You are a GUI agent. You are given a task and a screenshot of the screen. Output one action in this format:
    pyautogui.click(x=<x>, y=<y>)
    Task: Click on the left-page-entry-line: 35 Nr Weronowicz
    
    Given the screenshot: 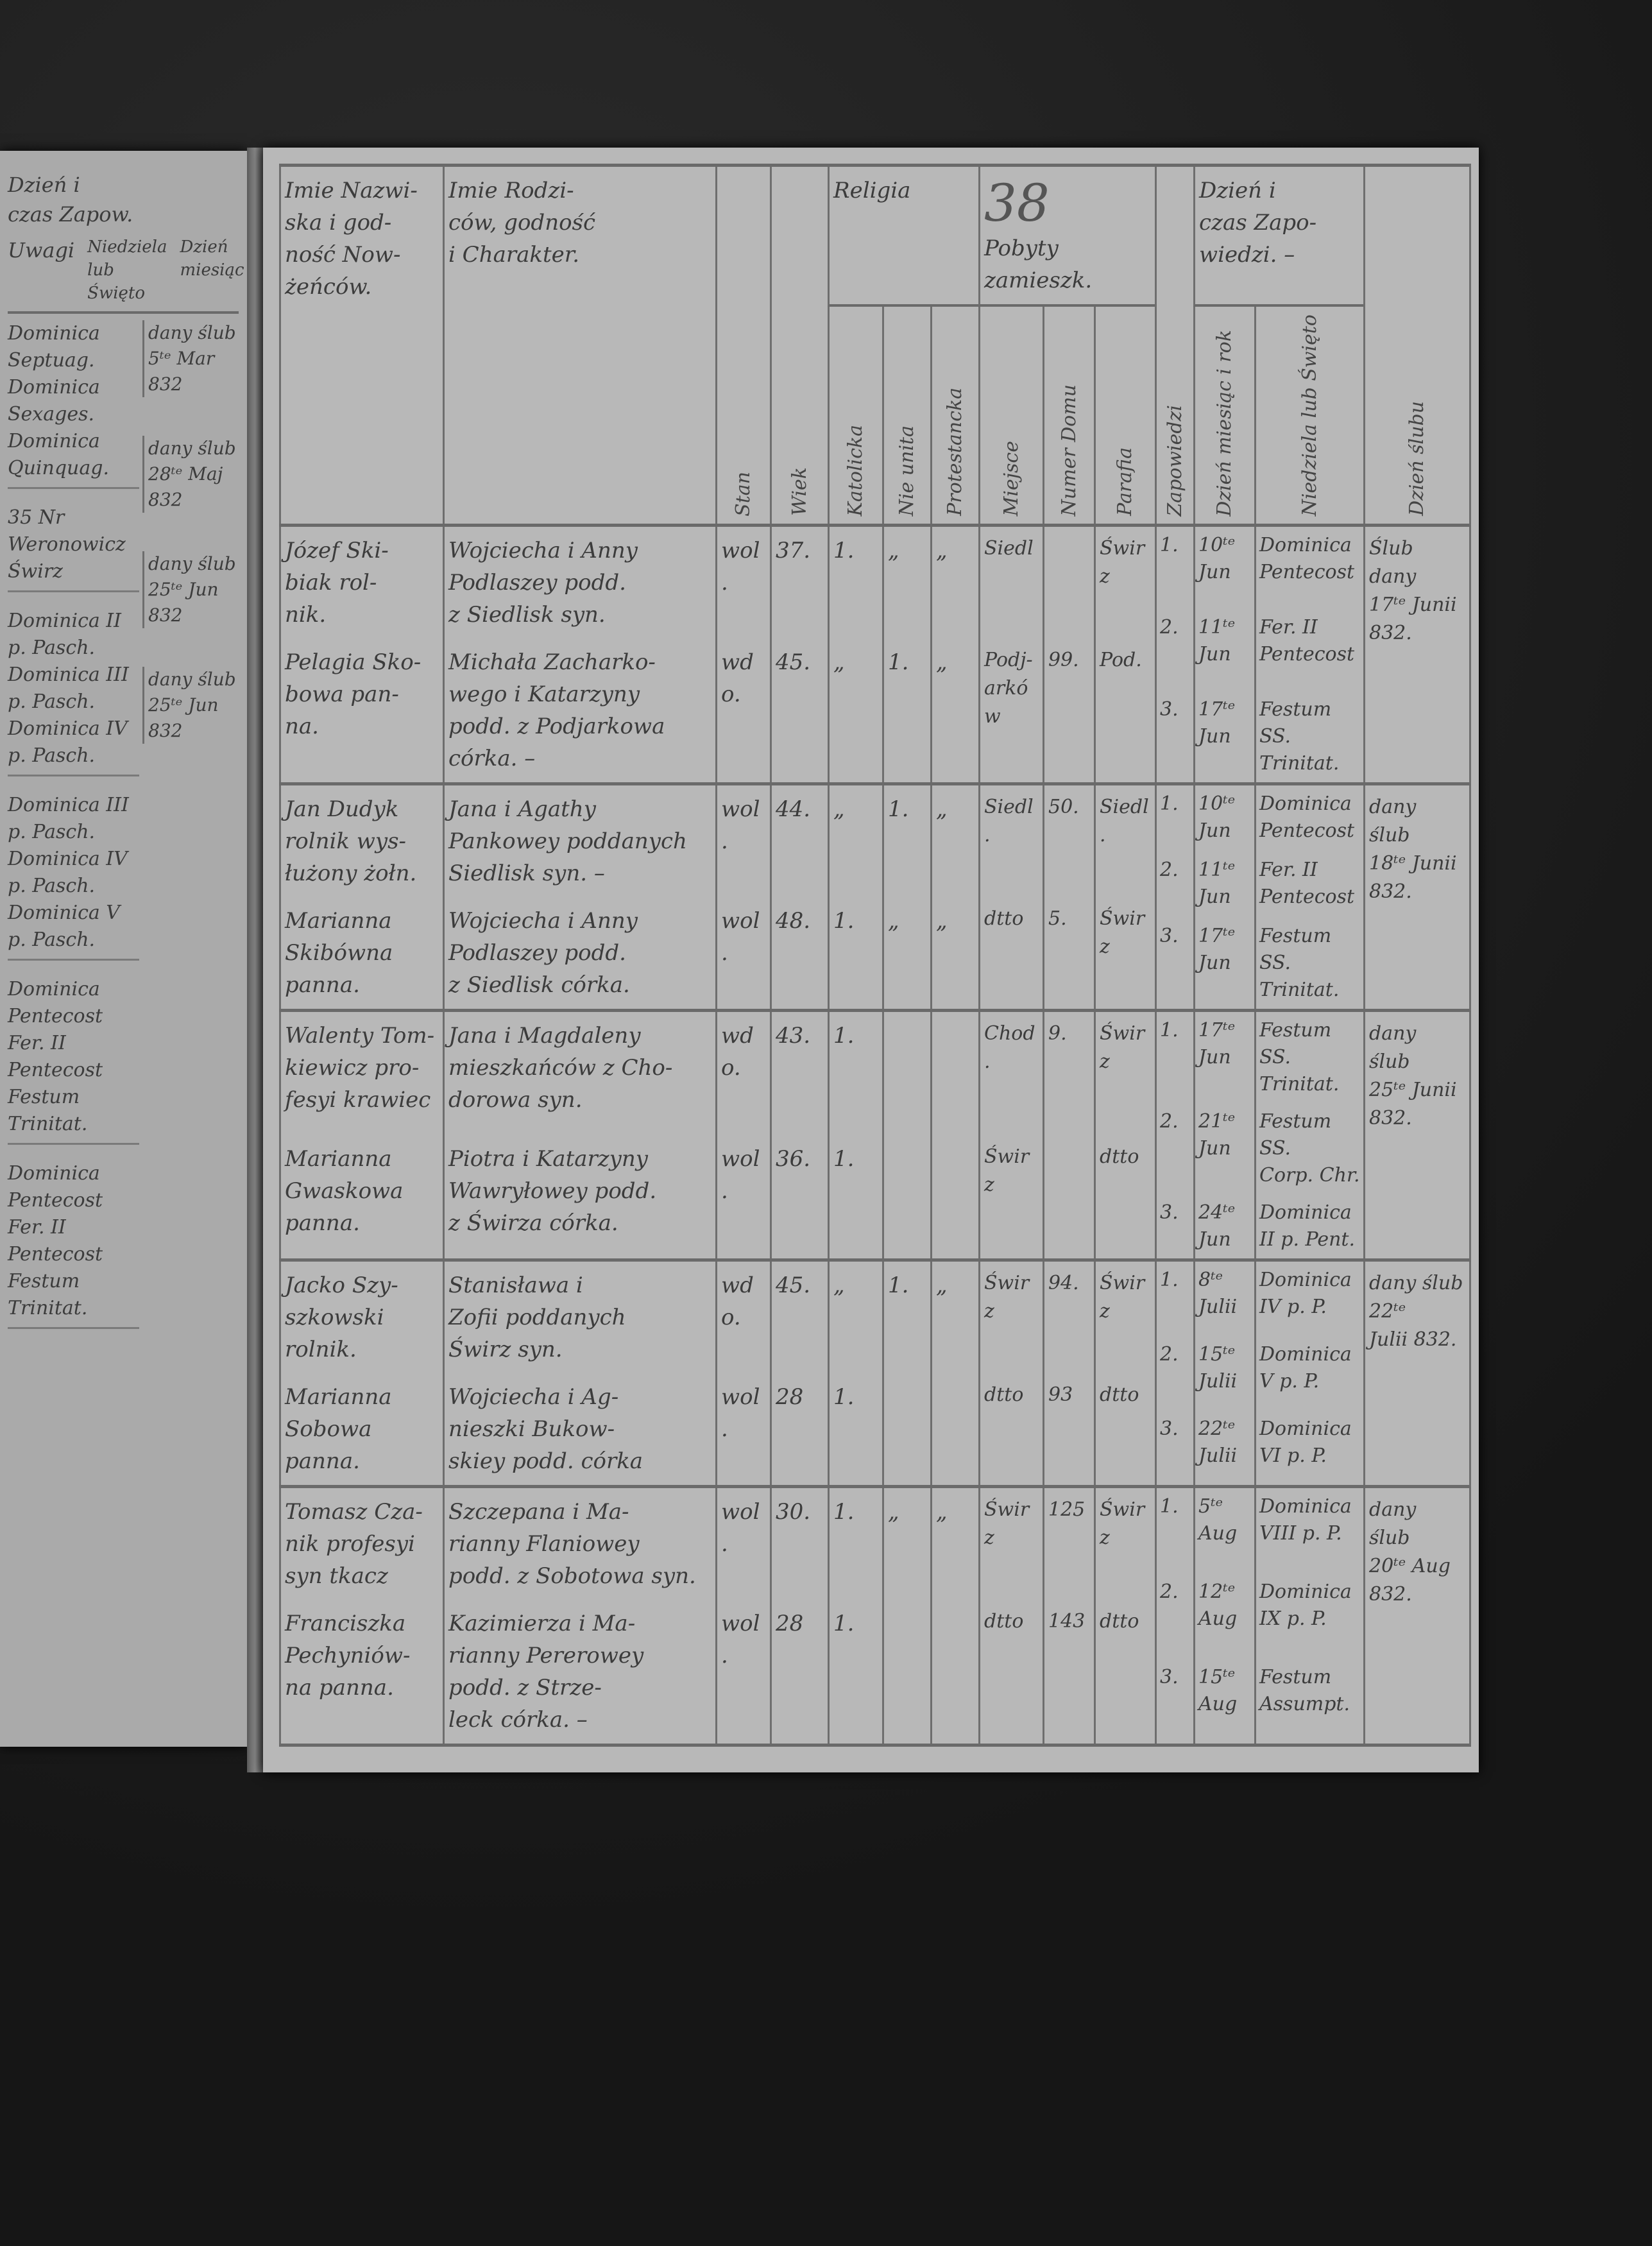 What is the action you would take?
    pyautogui.click(x=67, y=531)
    